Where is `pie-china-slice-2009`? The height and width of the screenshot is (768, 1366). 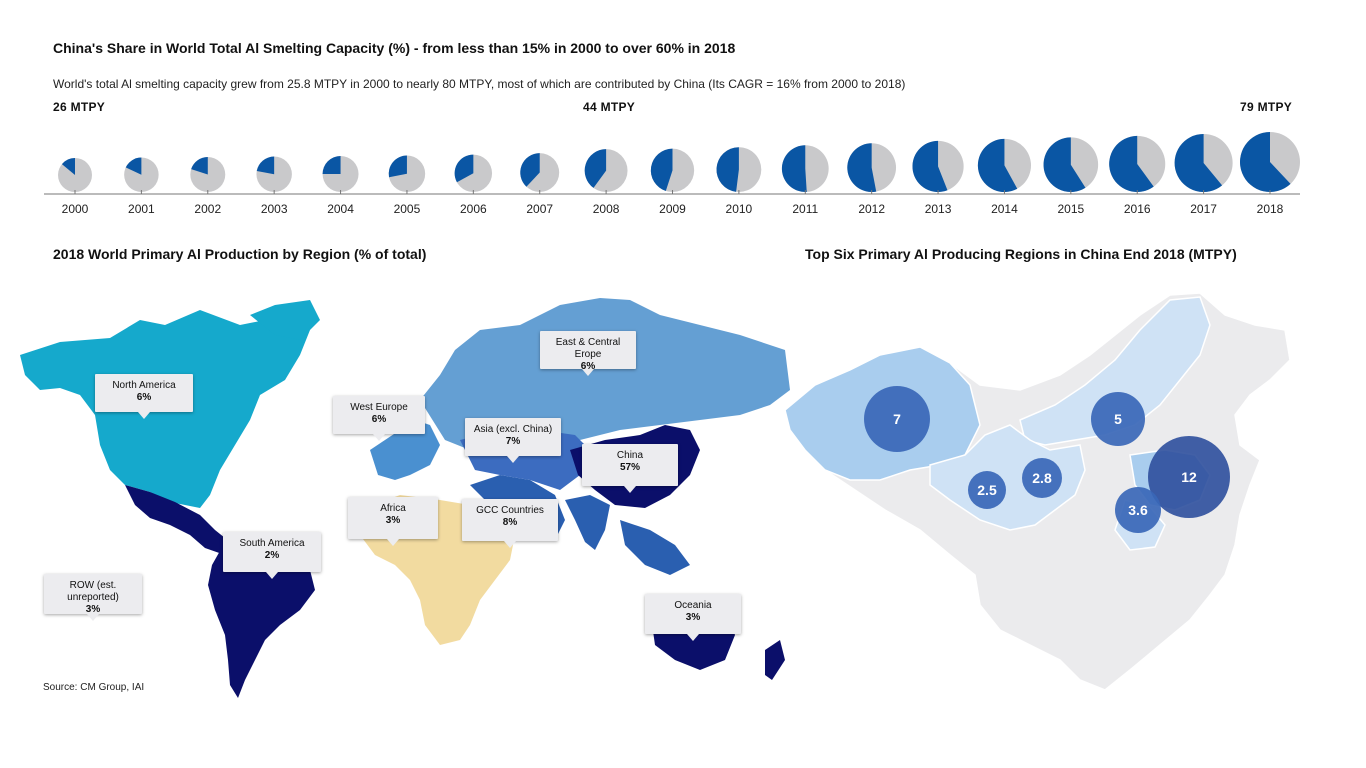
pie-china-slice-2009 is located at coordinates (661, 169).